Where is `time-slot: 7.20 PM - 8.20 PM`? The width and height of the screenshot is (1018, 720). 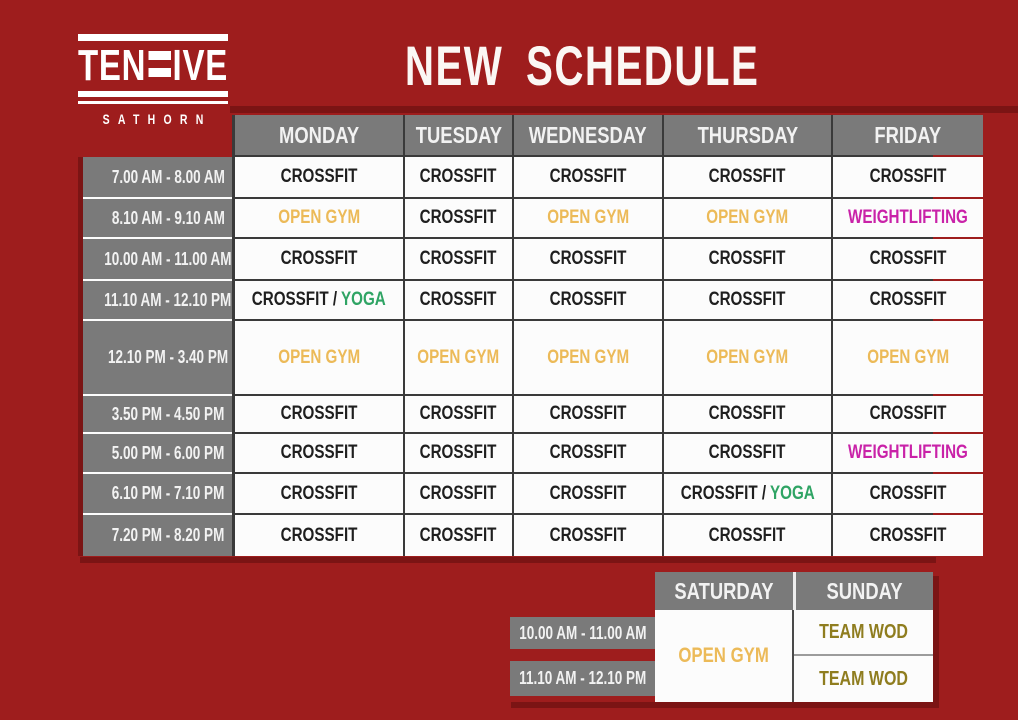 time-slot: 7.20 PM - 8.20 PM is located at coordinates (168, 535).